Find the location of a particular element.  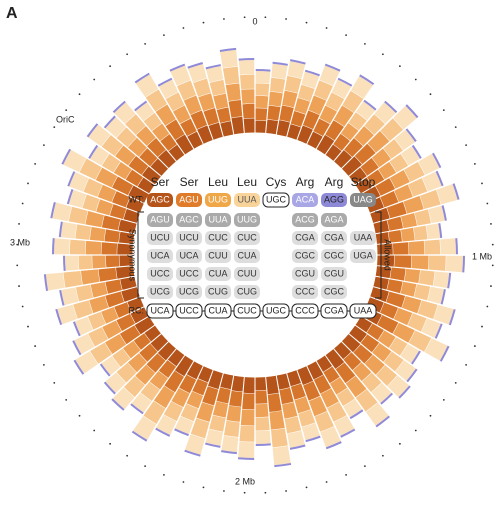

codon: CUC is located at coordinates (247, 237).